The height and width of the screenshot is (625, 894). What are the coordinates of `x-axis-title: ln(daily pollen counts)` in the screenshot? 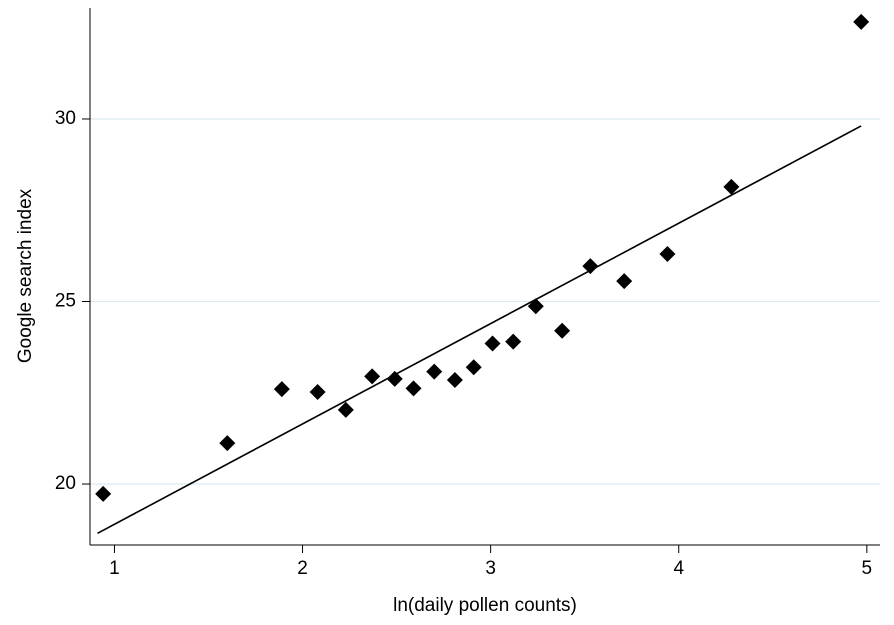 It's located at (485, 605).